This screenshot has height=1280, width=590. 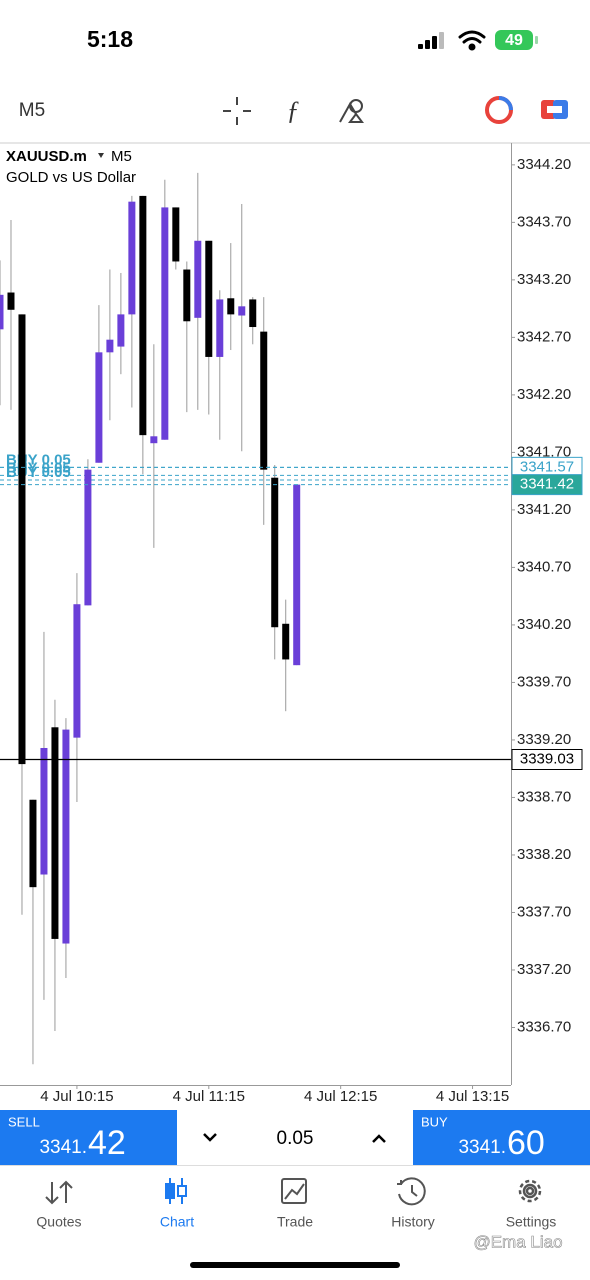 I want to click on buy-price-big: 60, so click(x=526, y=1143).